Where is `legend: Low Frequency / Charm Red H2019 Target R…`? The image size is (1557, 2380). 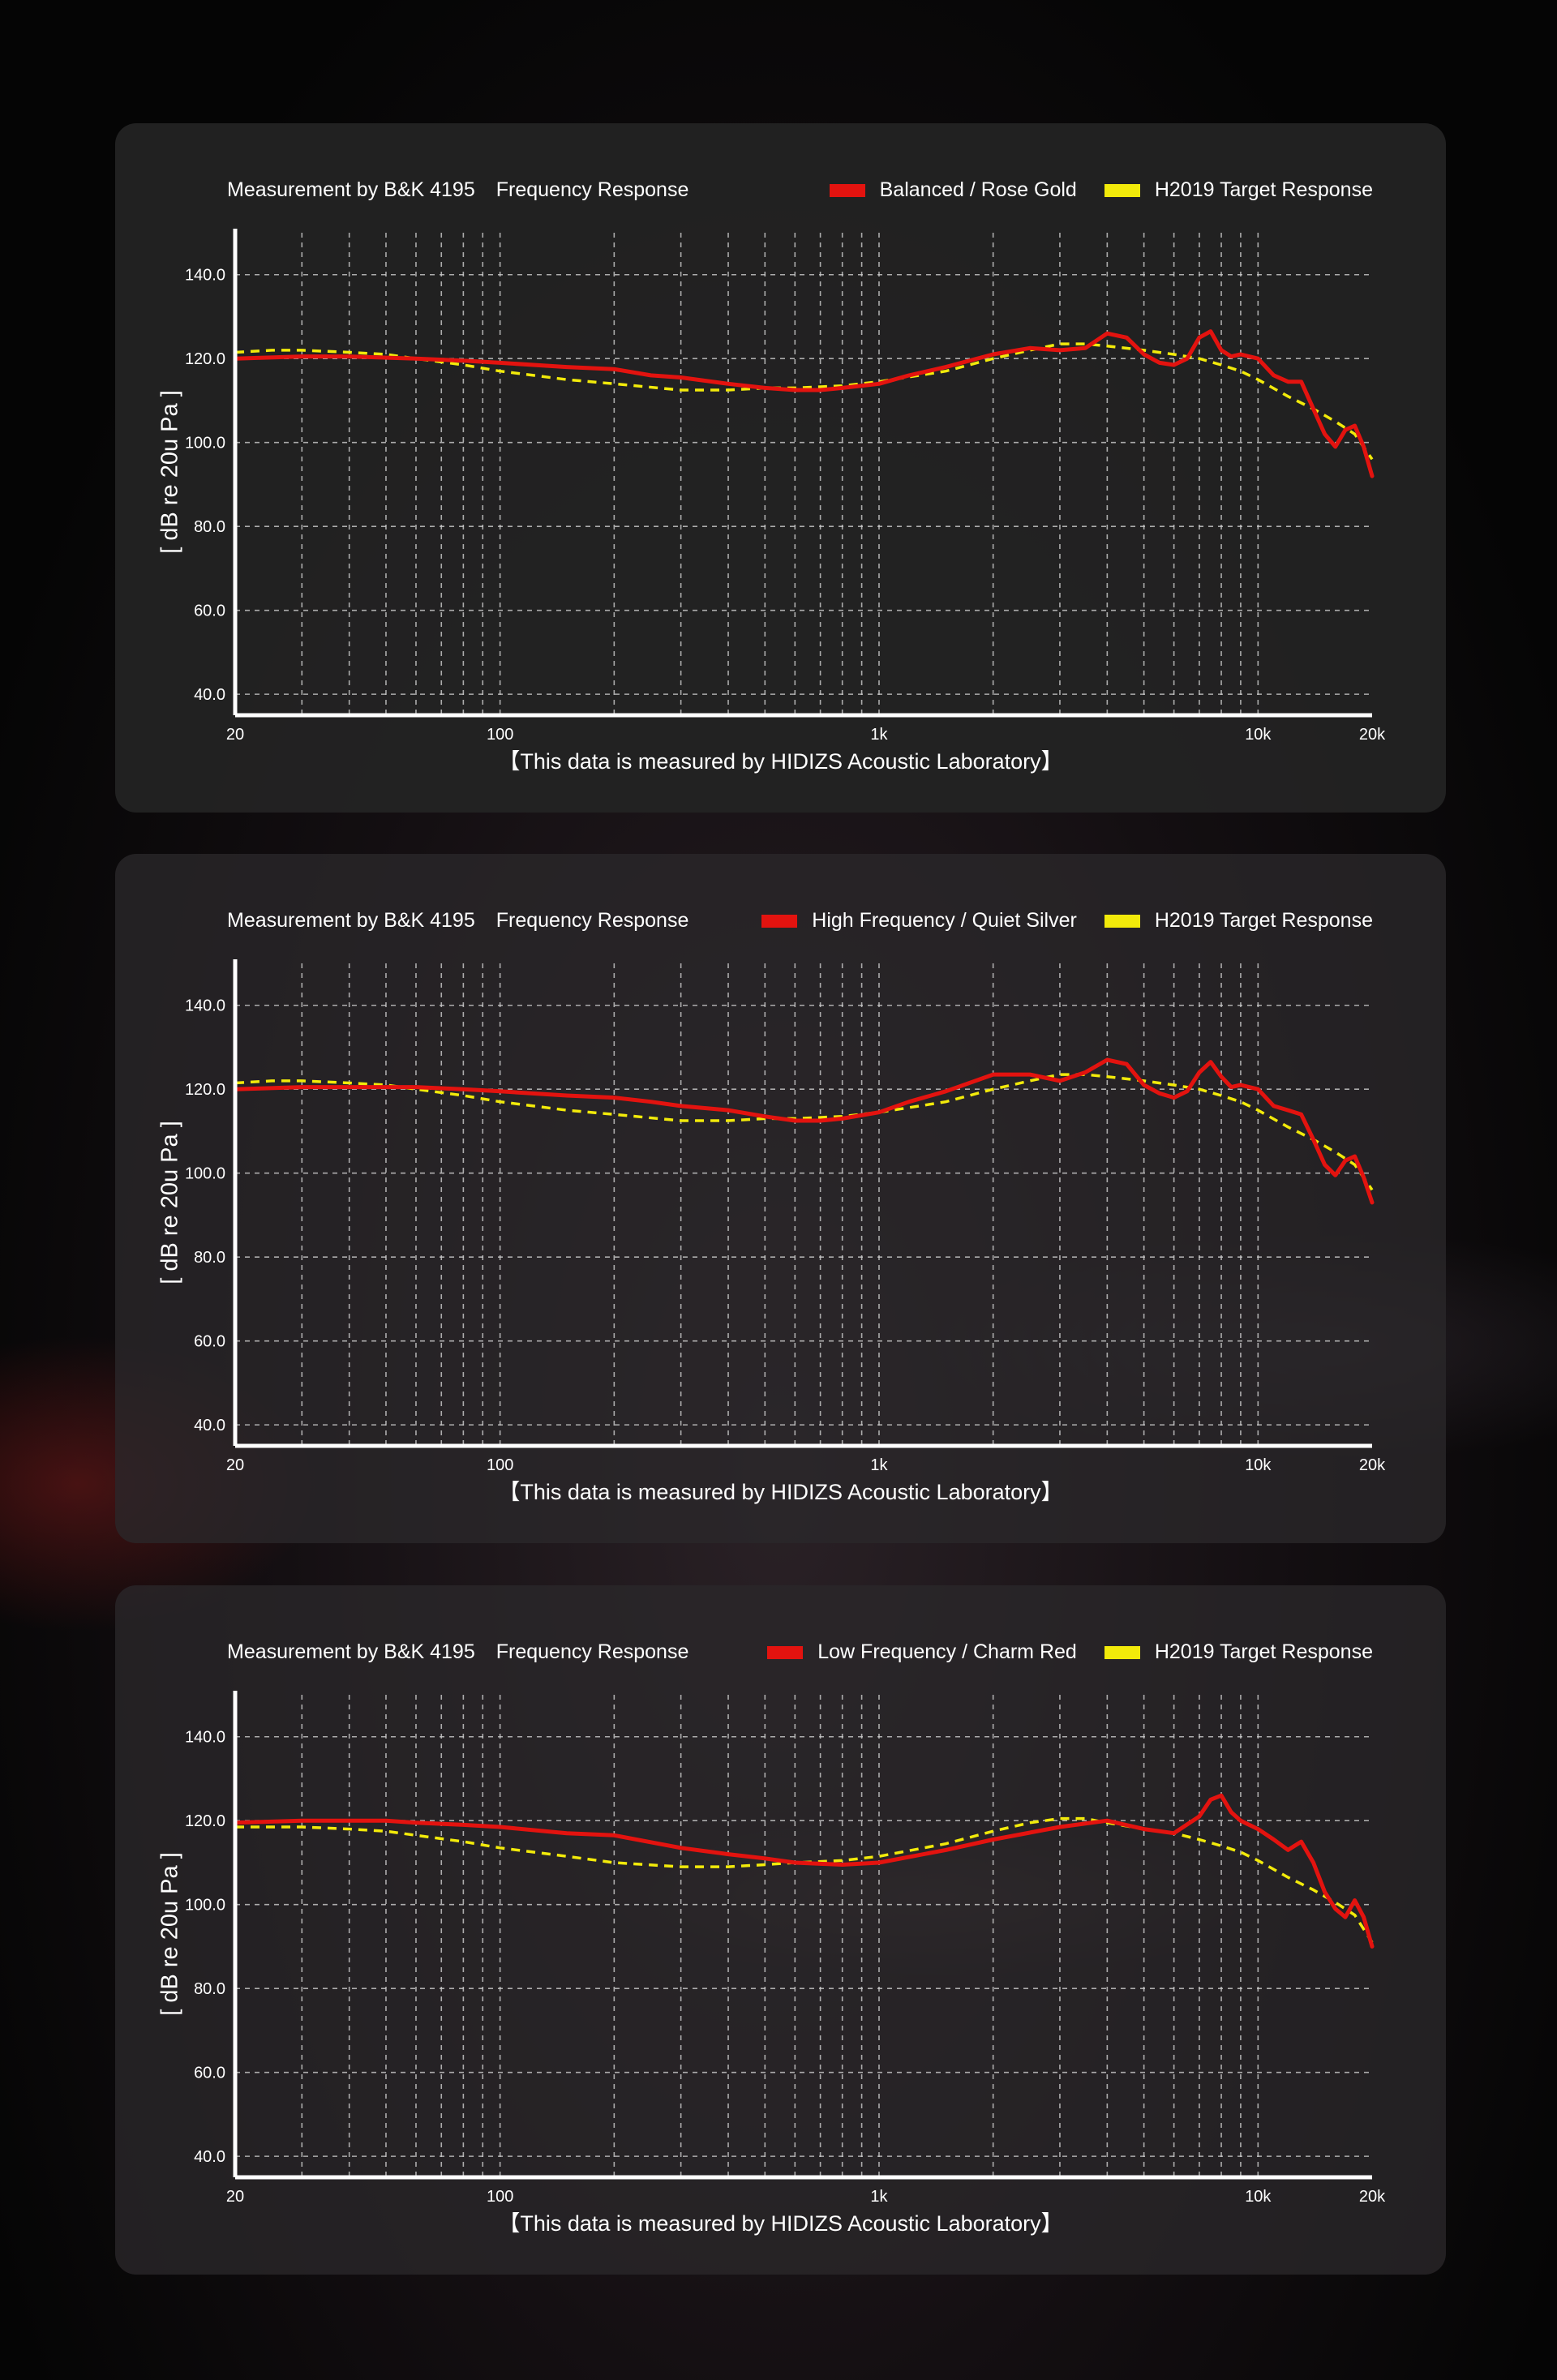
legend: Low Frequency / Charm Red H2019 Target R… is located at coordinates (1056, 1652).